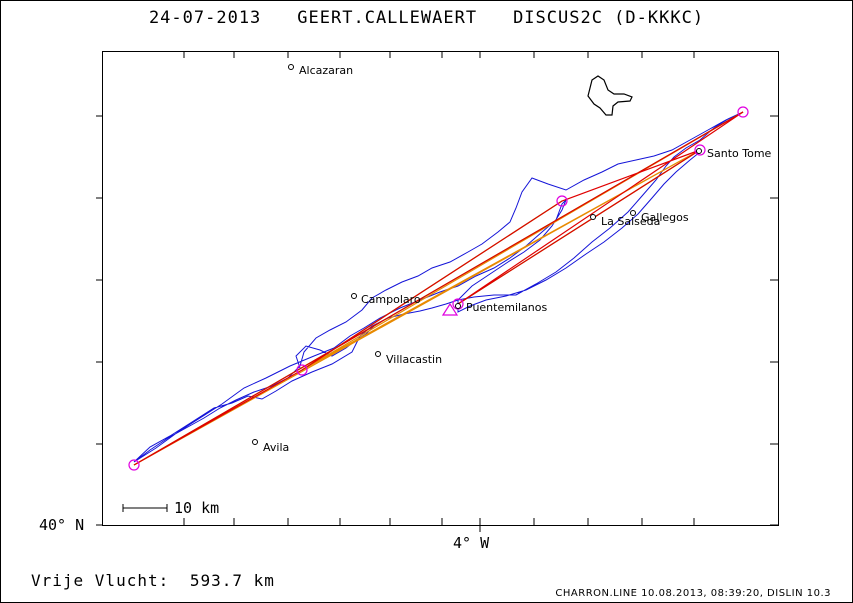  Describe the element at coordinates (739, 153) in the screenshot. I see `place-label-santo-tome: Santo Tome` at that location.